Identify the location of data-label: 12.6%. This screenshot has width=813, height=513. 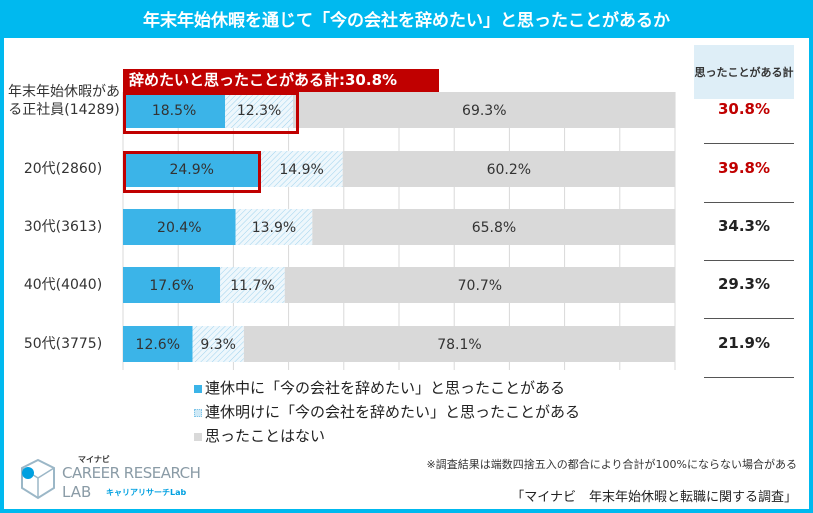
(158, 345).